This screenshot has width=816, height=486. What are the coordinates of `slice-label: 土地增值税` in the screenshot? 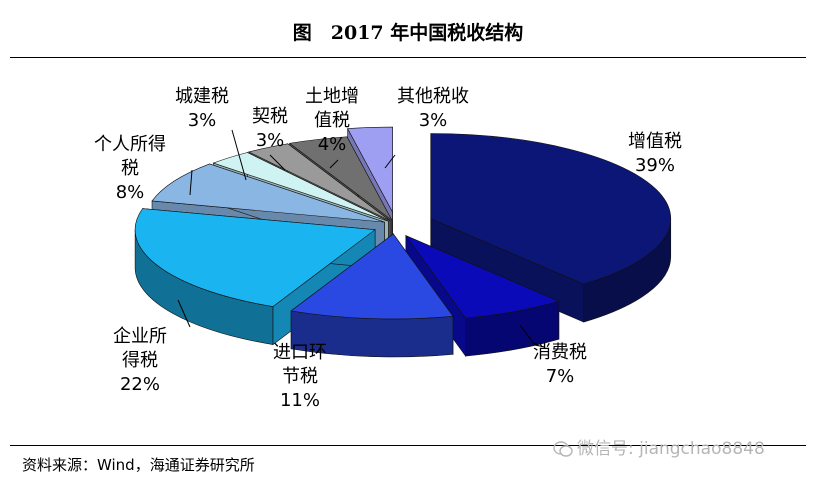 It's located at (332, 108).